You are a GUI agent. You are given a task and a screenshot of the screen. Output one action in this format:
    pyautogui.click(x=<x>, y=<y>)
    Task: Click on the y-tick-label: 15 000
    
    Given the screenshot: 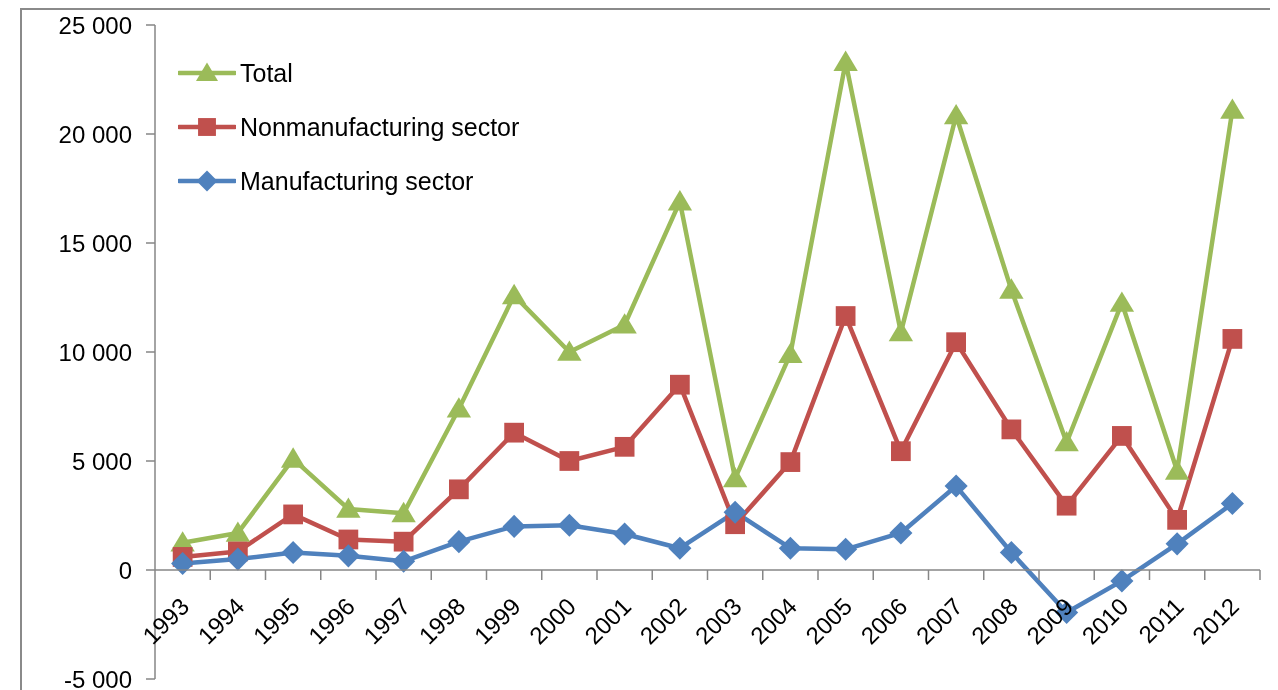 What is the action you would take?
    pyautogui.click(x=95, y=243)
    